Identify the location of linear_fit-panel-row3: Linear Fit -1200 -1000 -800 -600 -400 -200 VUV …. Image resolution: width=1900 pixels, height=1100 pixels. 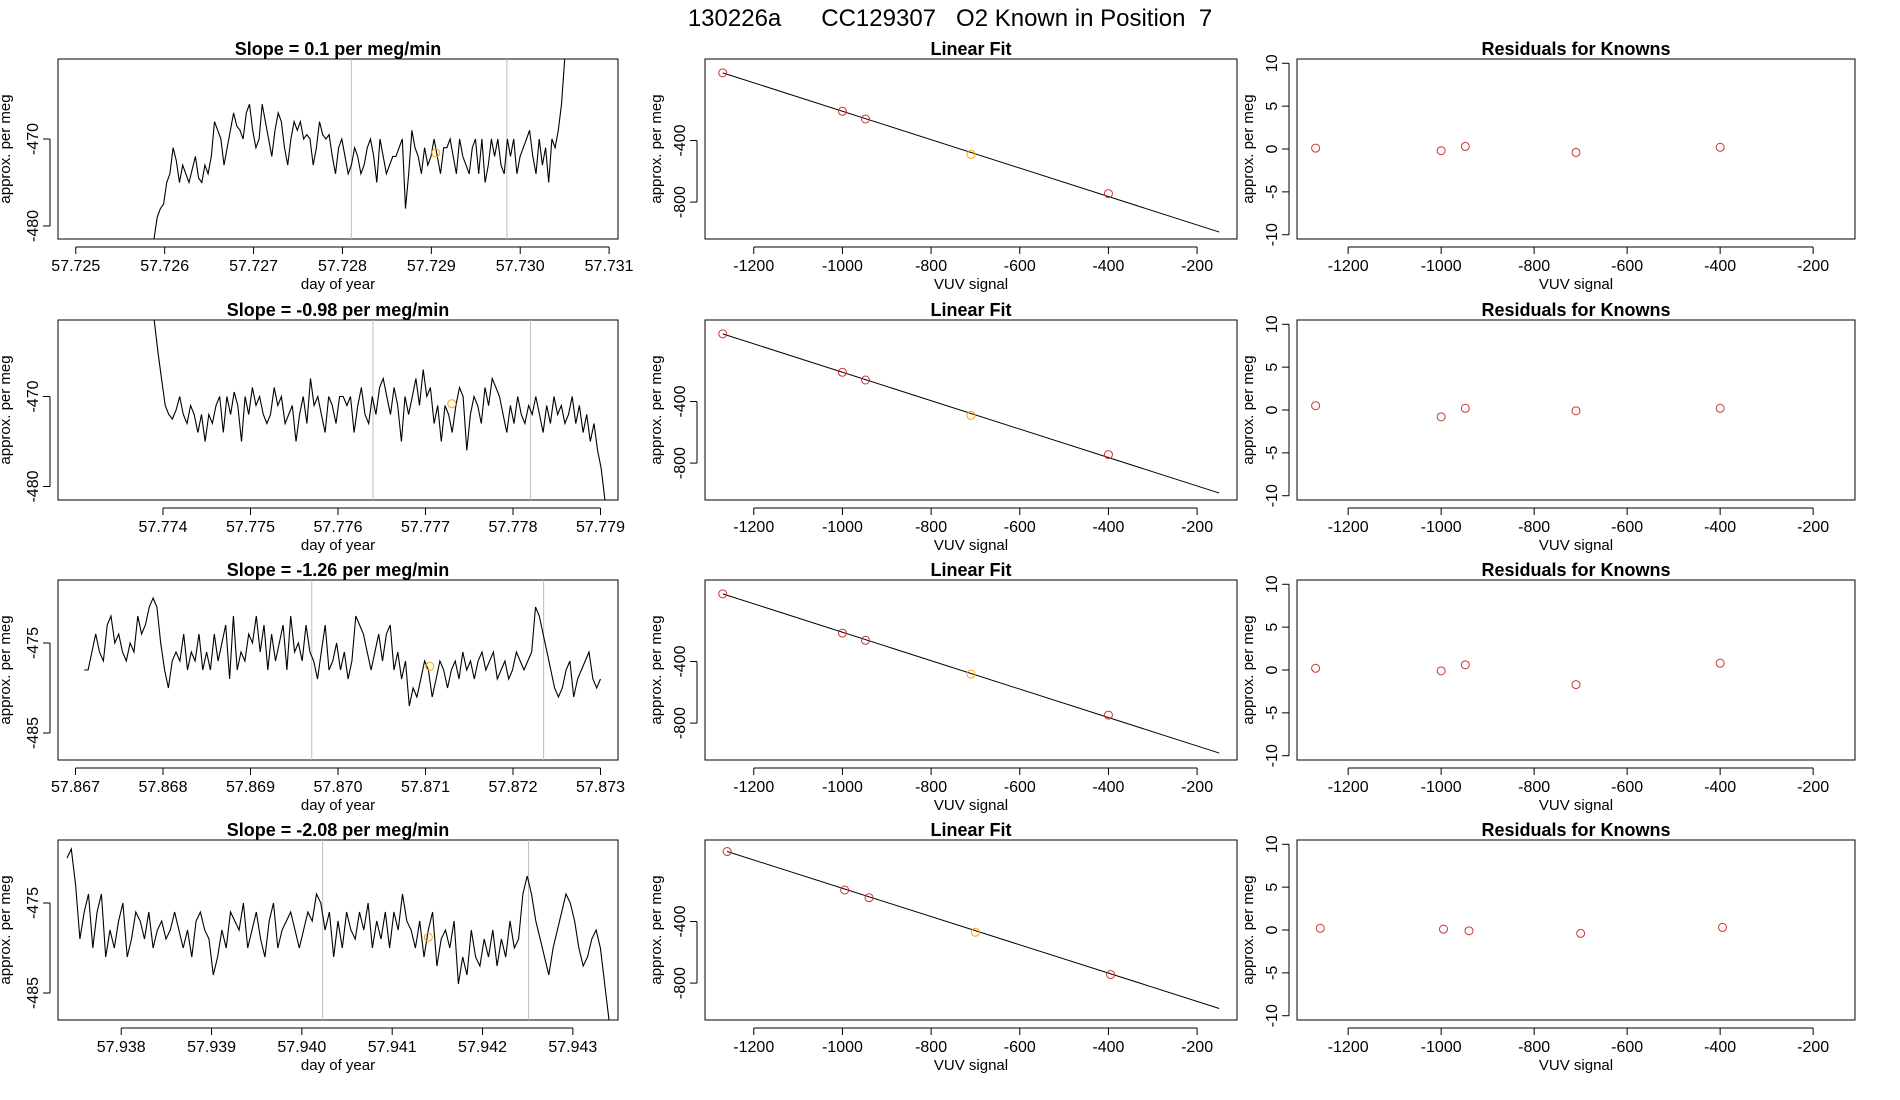
(943, 687).